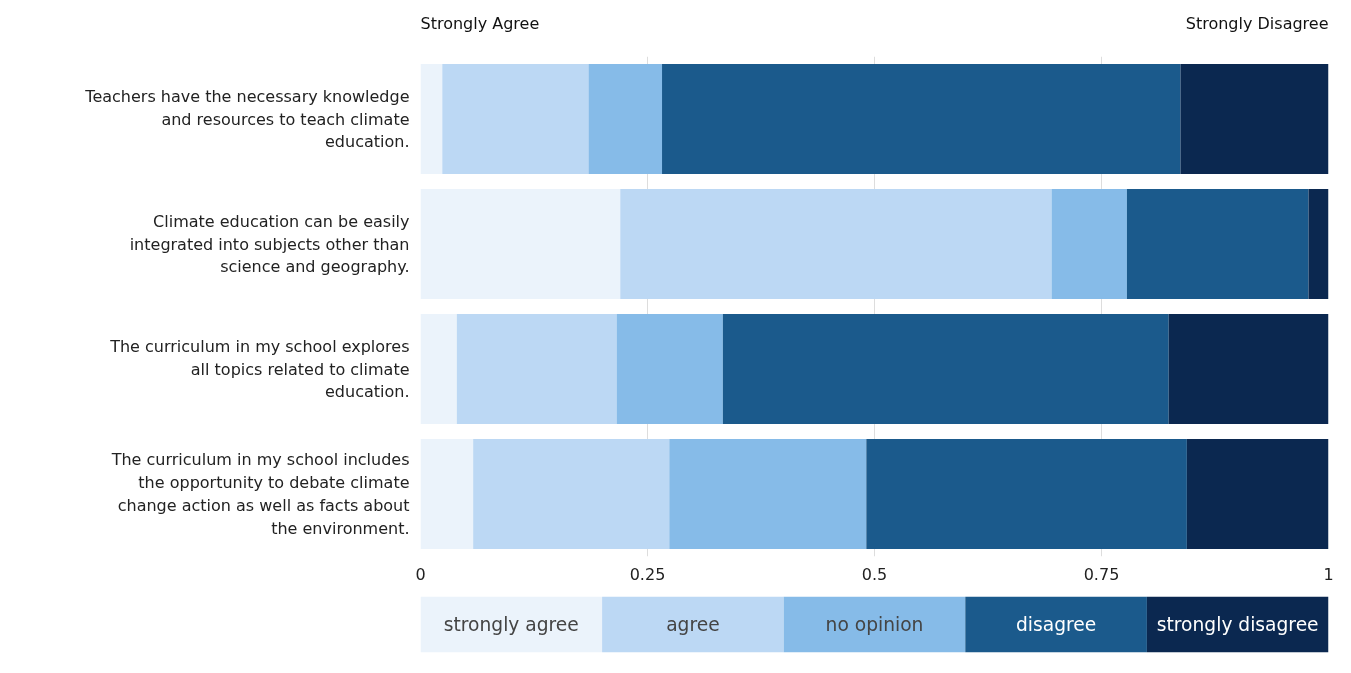 This screenshot has height=673, width=1351. Describe the element at coordinates (1056, 624) in the screenshot. I see `text: disagree` at that location.